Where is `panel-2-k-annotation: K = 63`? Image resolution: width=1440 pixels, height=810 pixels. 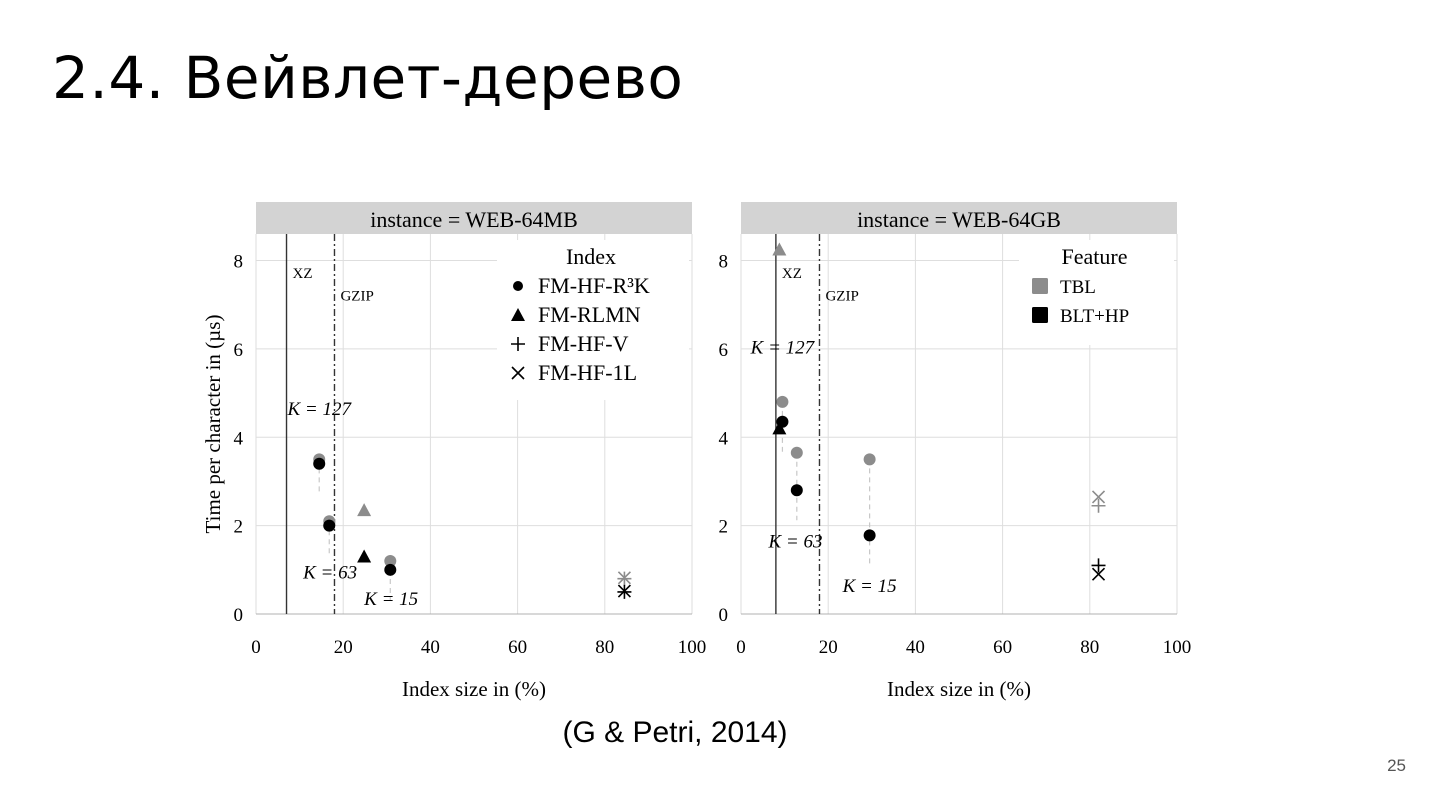 panel-2-k-annotation: K = 63 is located at coordinates (795, 542).